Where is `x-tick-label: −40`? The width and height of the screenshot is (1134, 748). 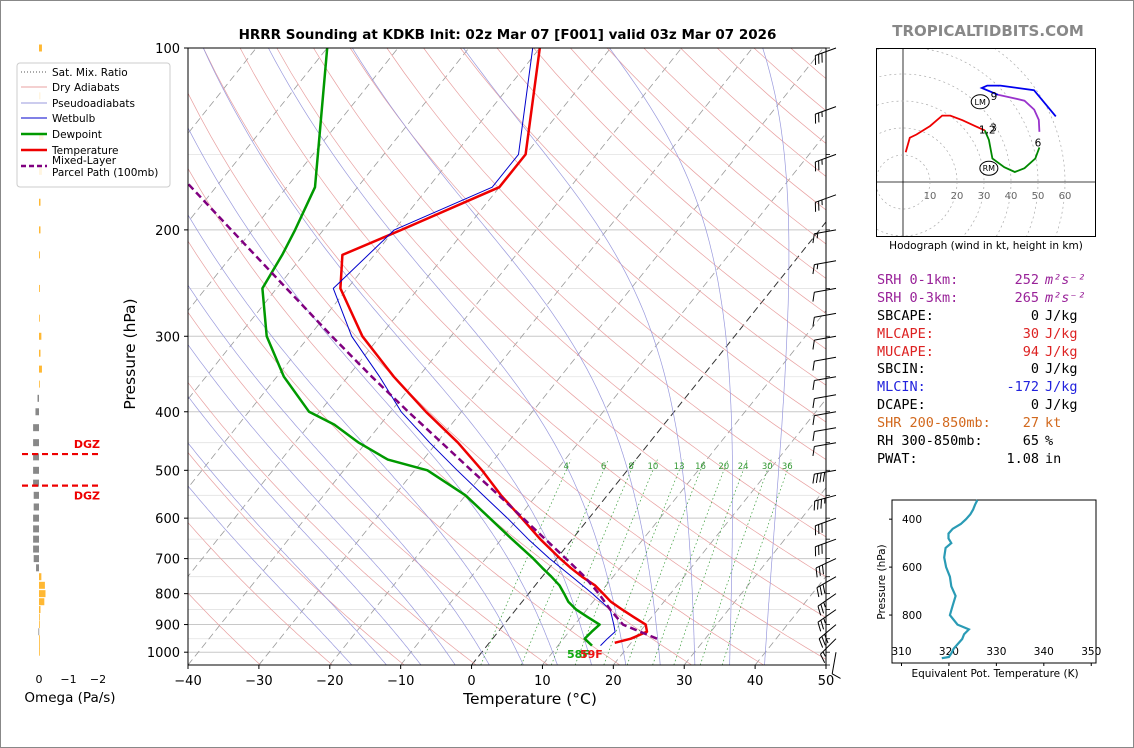
x-tick-label: −40 is located at coordinates (187, 681).